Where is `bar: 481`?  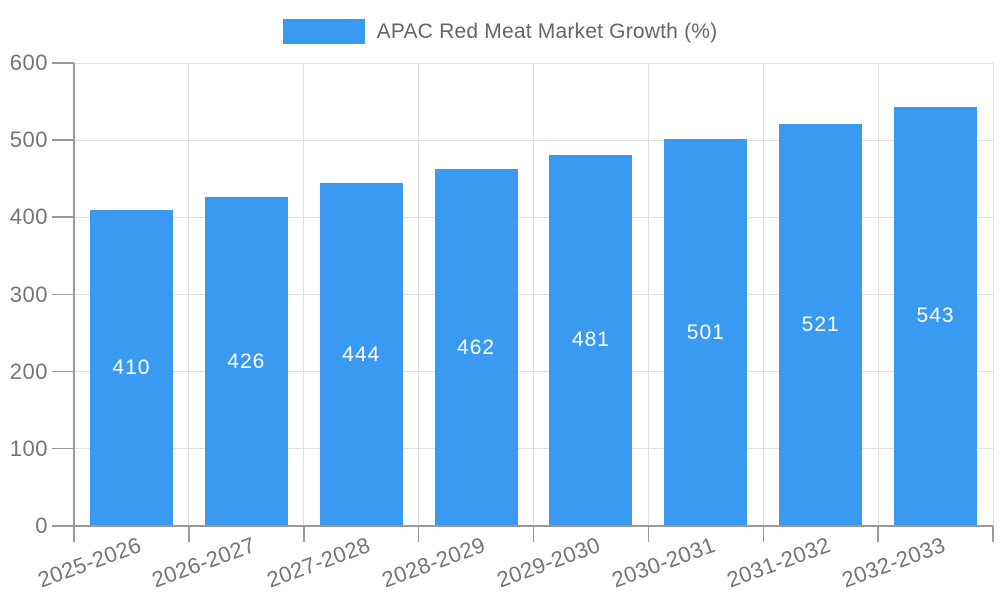
bar: 481 is located at coordinates (591, 340).